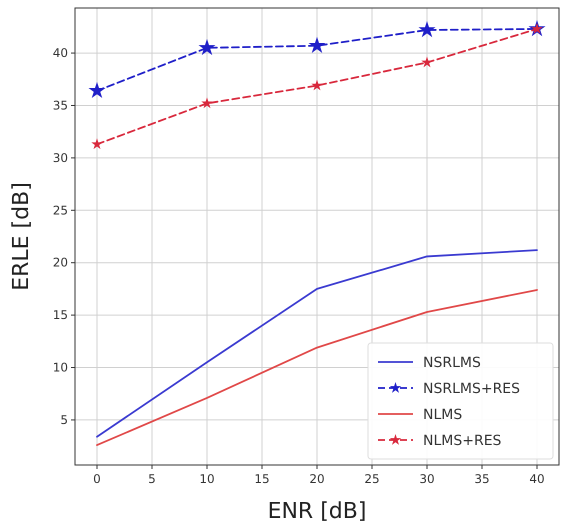  What do you see at coordinates (317, 511) in the screenshot?
I see `x-axis-title: ENR [dB]` at bounding box center [317, 511].